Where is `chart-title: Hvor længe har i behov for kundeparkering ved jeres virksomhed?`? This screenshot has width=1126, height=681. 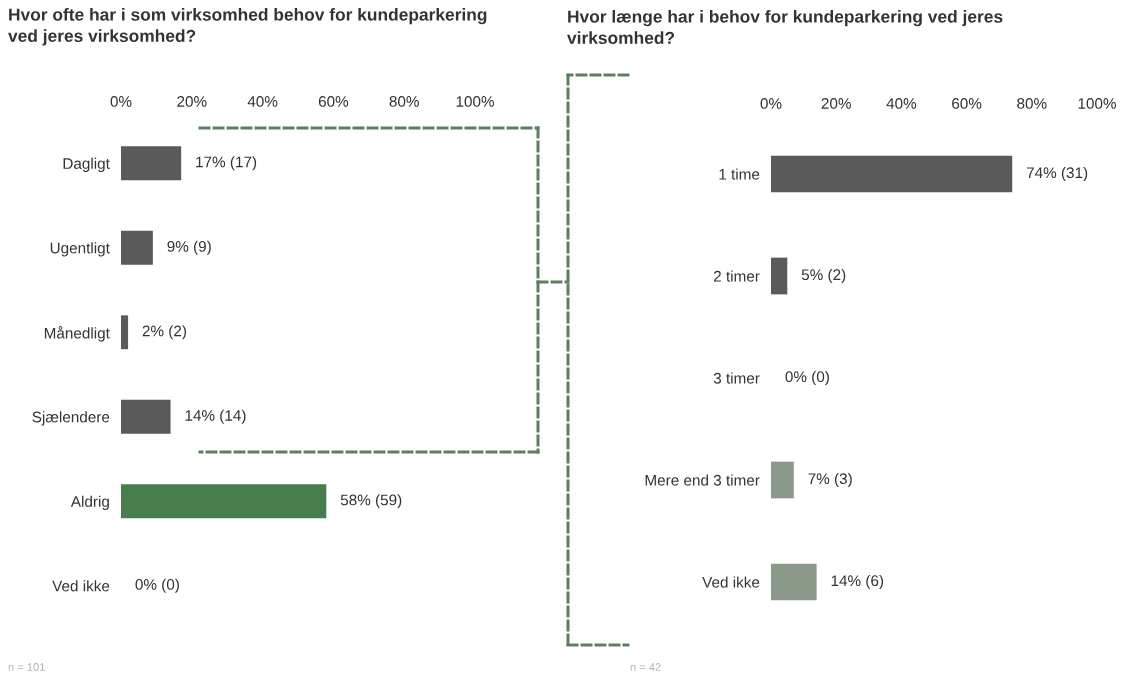 chart-title: Hvor længe har i behov for kundeparkering ved jeres virksomhed? is located at coordinates (785, 27).